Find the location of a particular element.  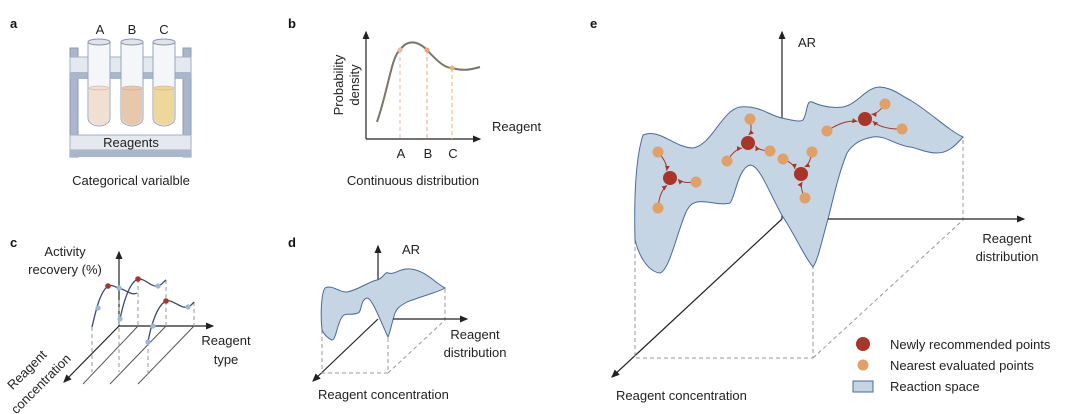

legend-reaction-space: Reaction space is located at coordinates (935, 386).